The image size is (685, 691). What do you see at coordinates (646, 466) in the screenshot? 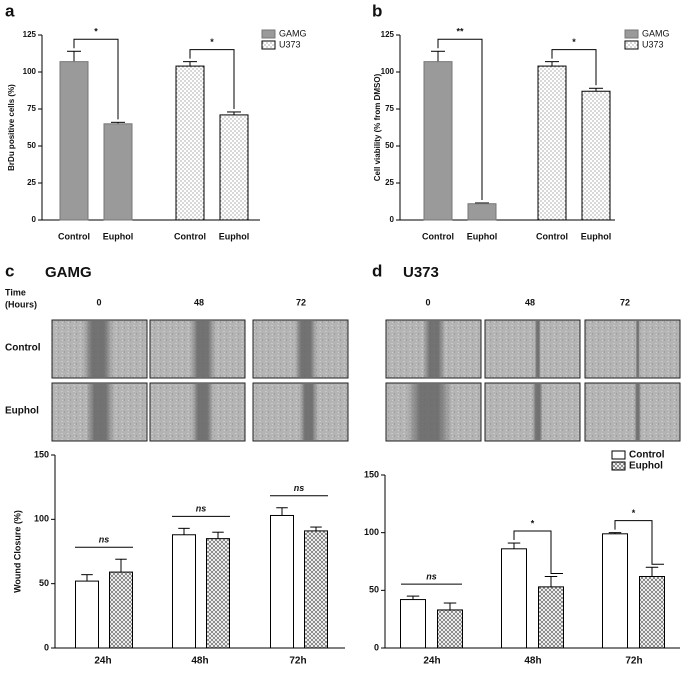
I see `legend-label: Euphol` at bounding box center [646, 466].